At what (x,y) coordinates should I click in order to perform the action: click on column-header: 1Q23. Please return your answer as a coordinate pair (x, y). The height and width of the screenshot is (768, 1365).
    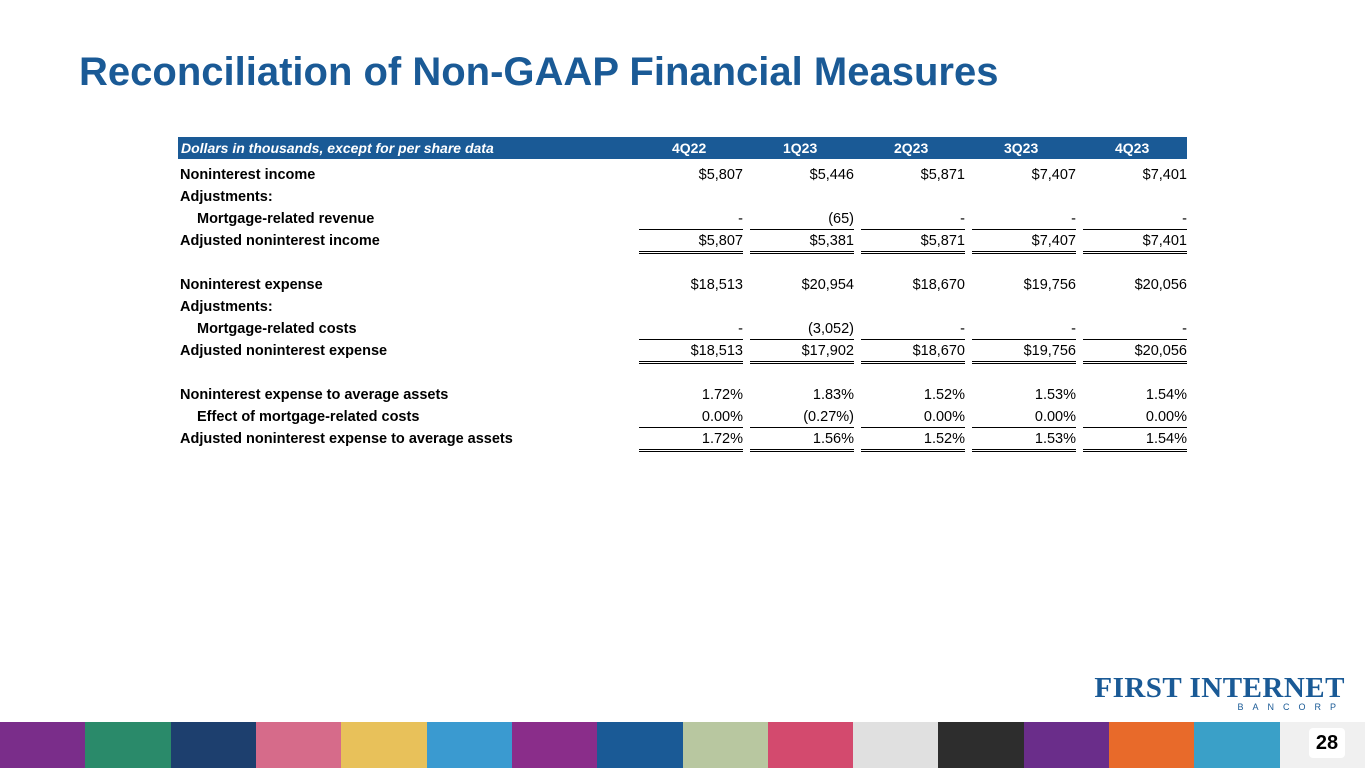
    Looking at the image, I should click on (800, 148).